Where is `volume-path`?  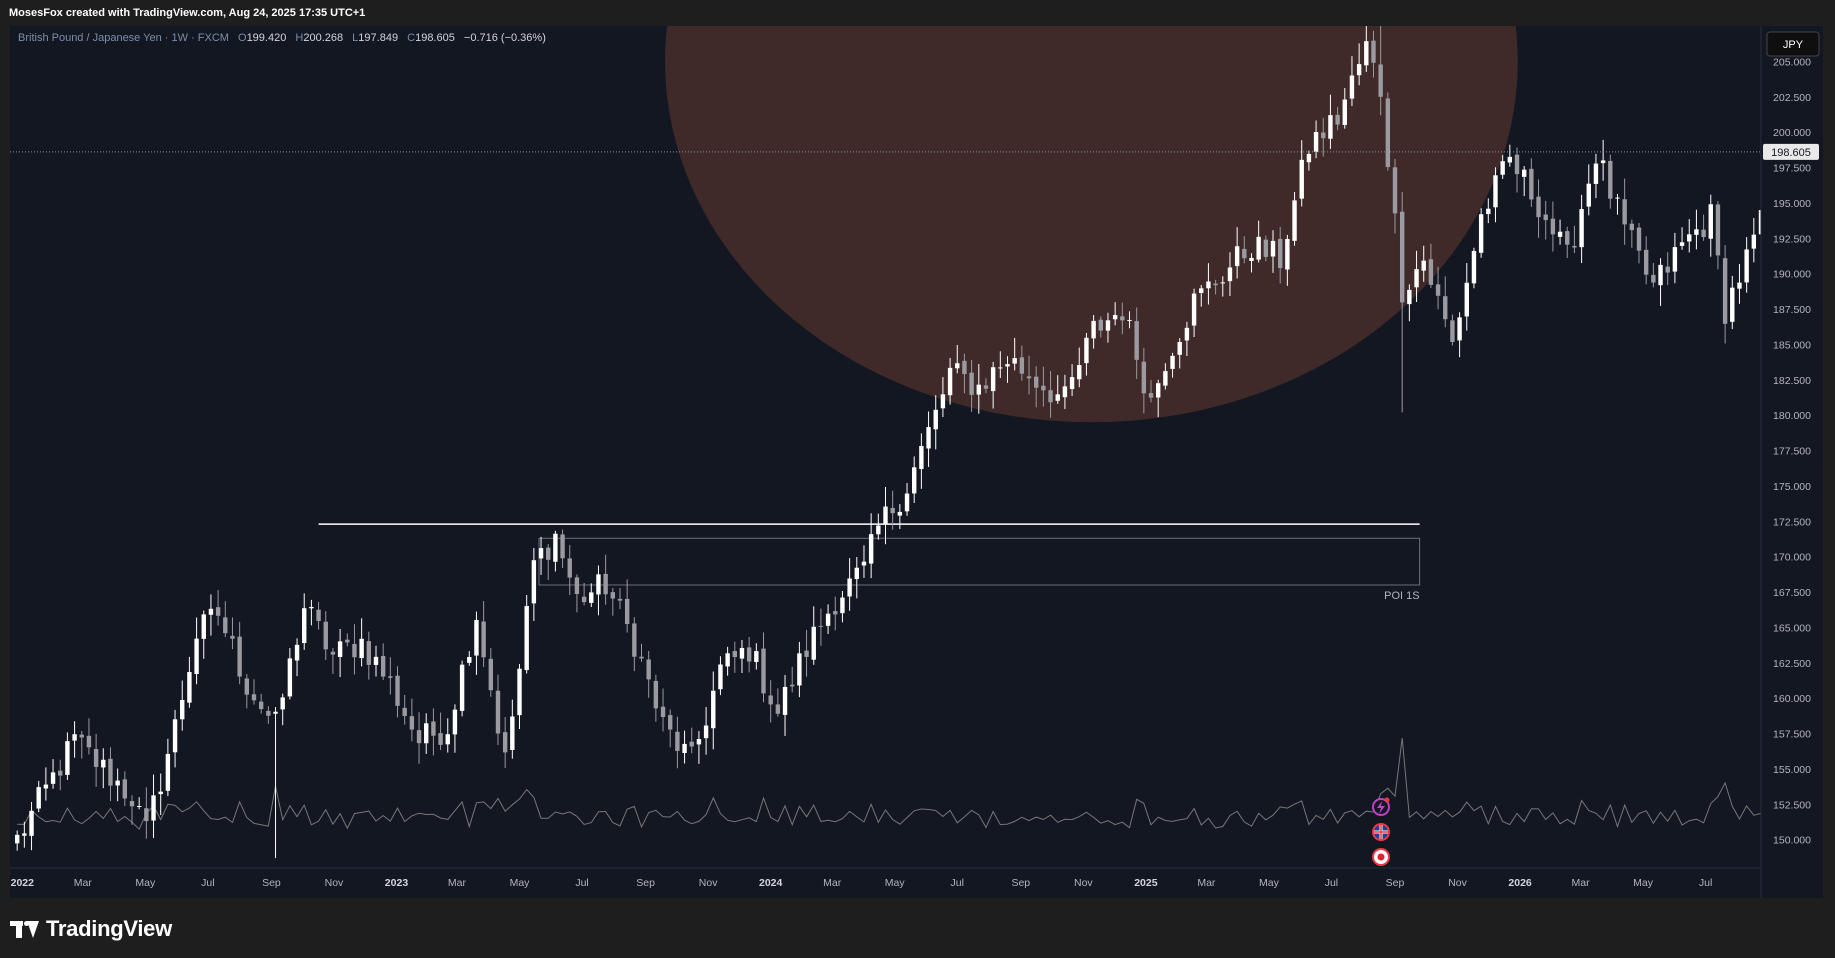
volume-path is located at coordinates (889, 784).